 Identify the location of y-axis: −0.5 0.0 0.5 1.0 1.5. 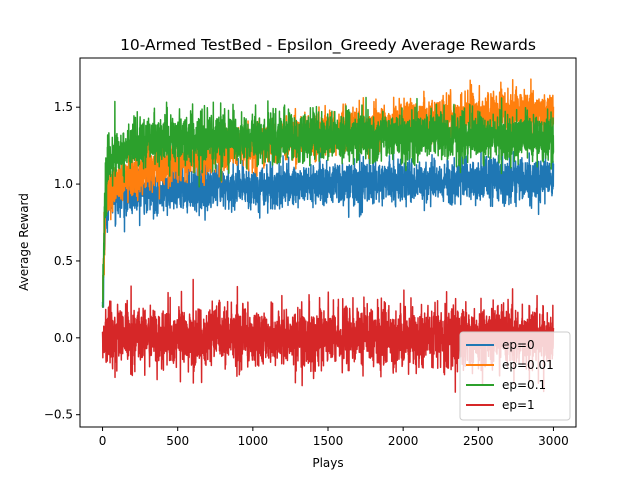
(62, 261).